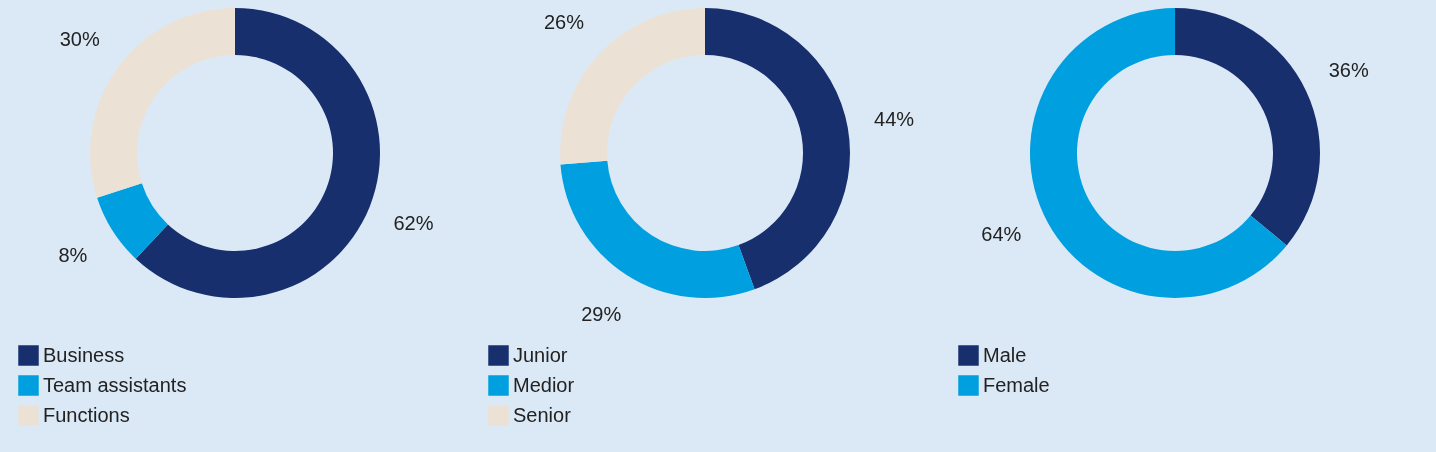 The height and width of the screenshot is (452, 1436). Describe the element at coordinates (544, 384) in the screenshot. I see `legend-label: Medior` at that location.